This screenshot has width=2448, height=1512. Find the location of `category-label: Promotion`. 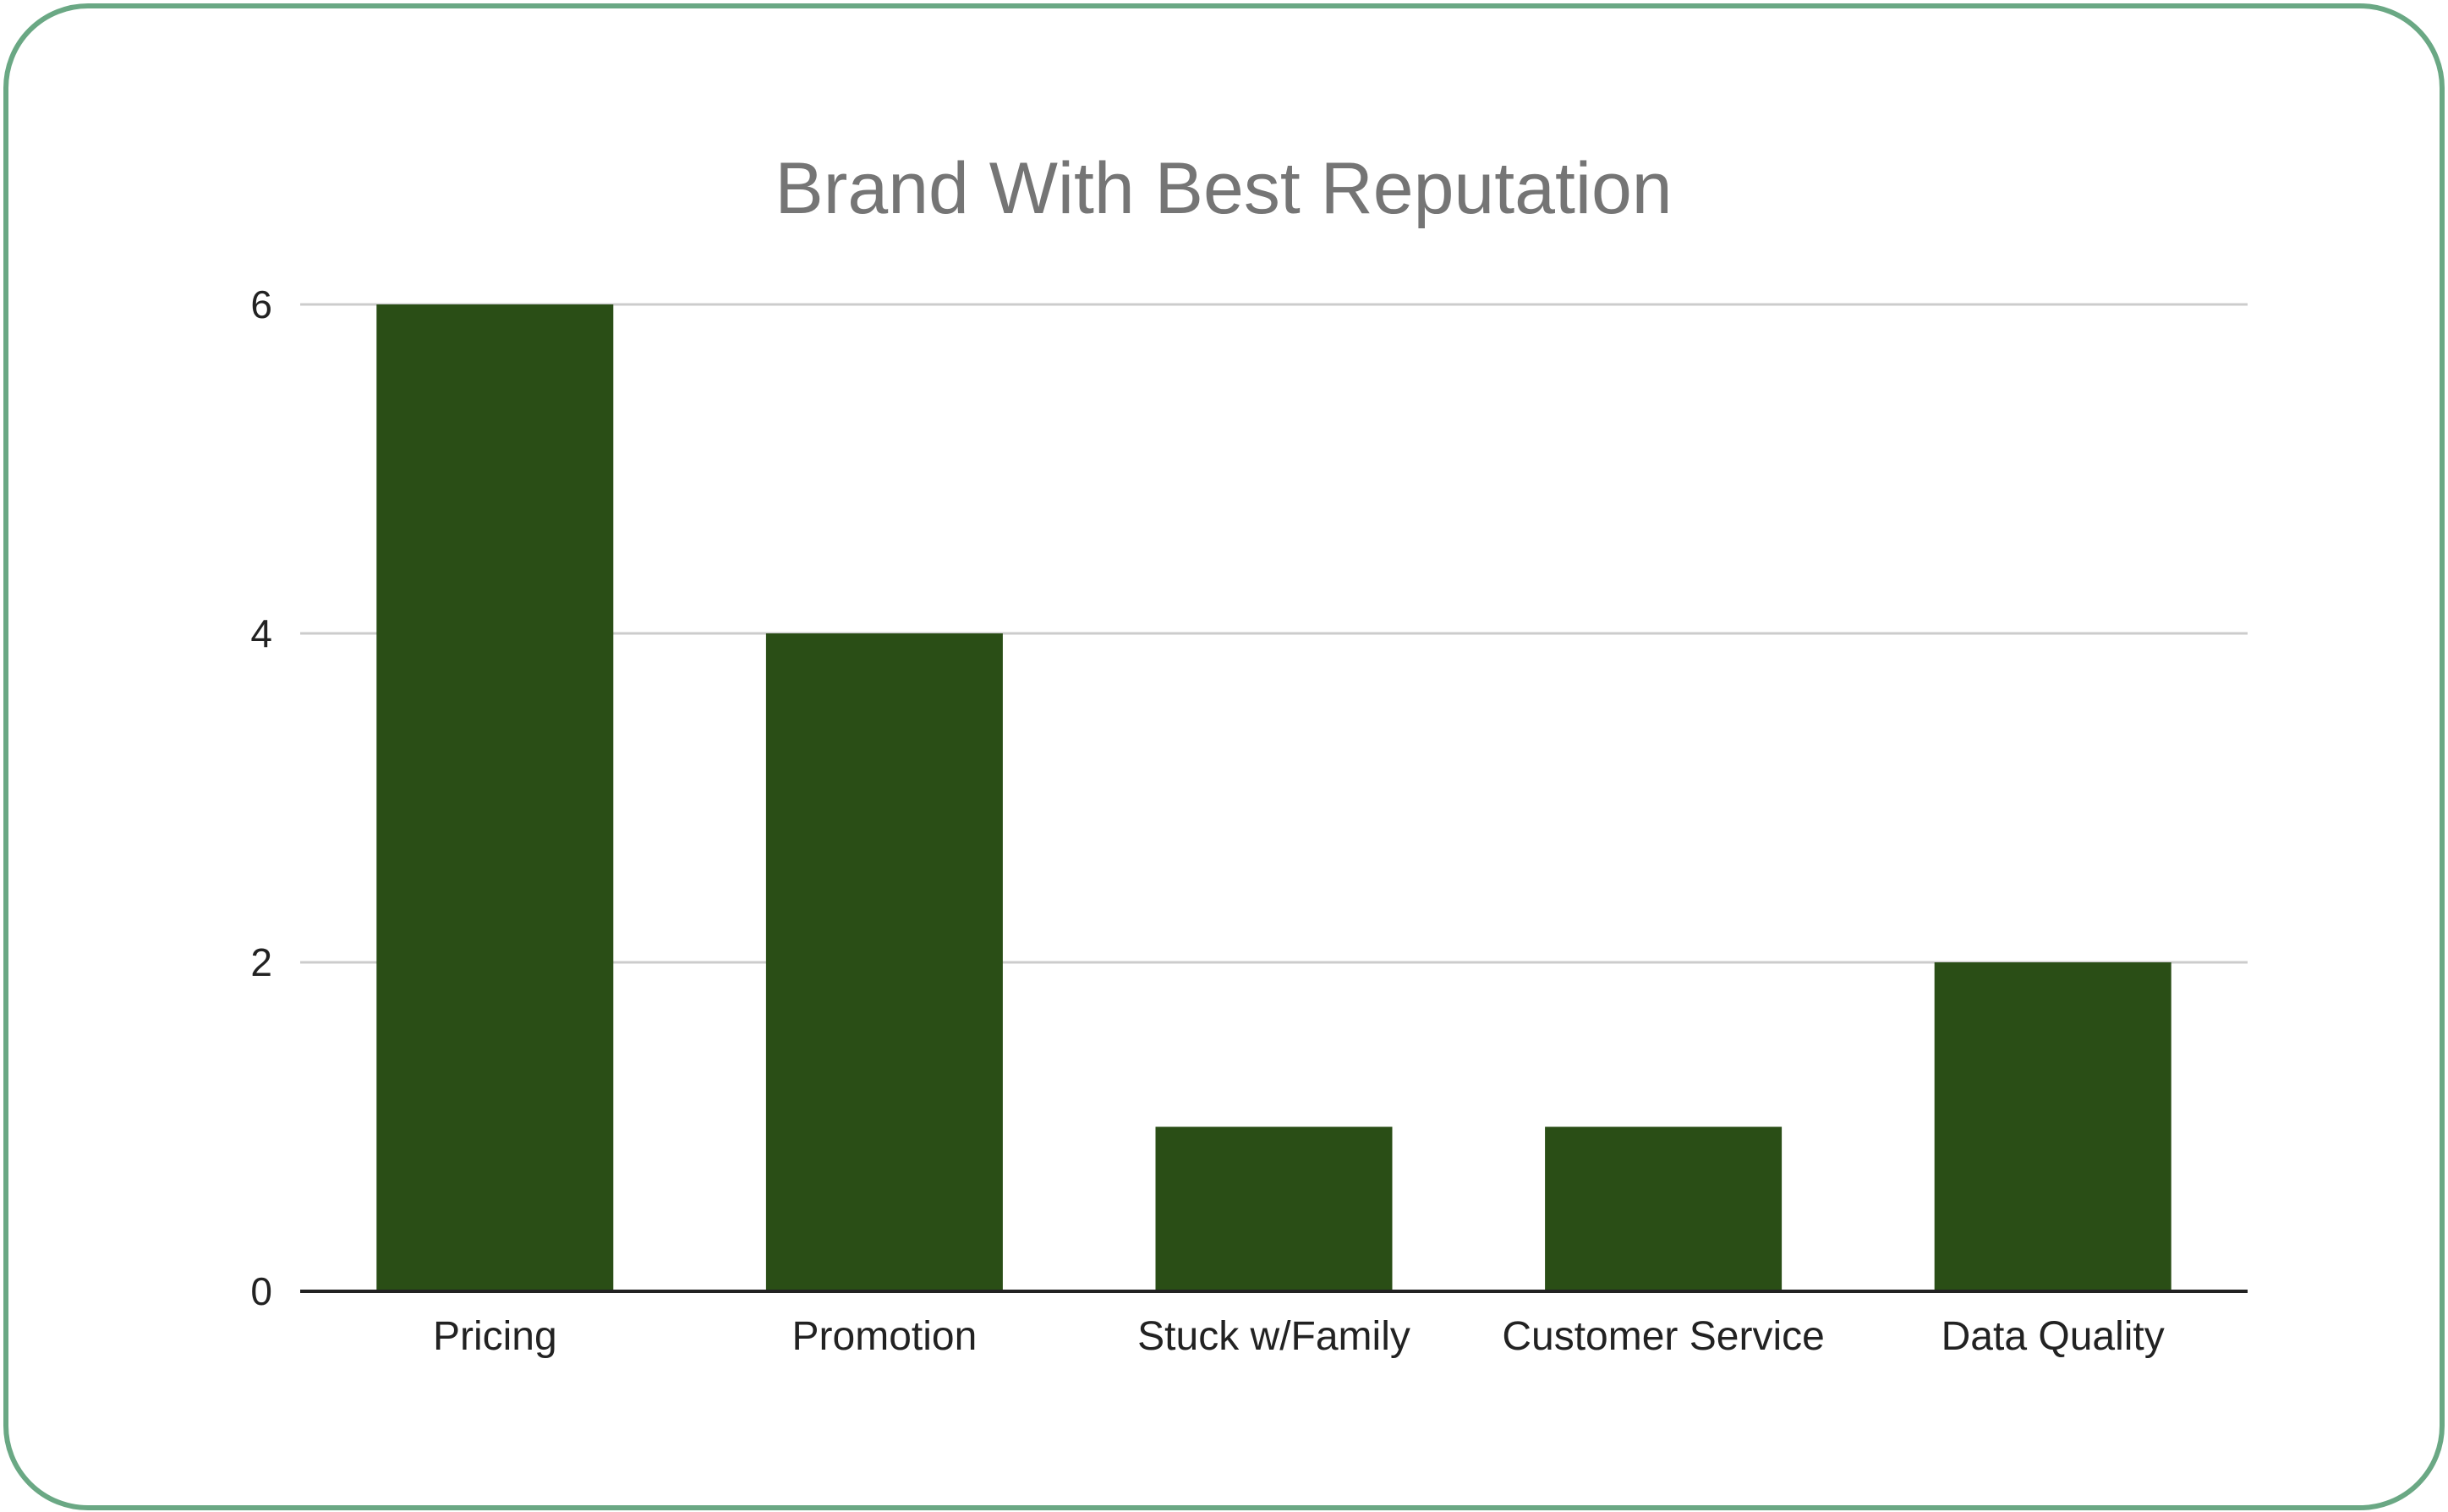

category-label: Promotion is located at coordinates (885, 1336).